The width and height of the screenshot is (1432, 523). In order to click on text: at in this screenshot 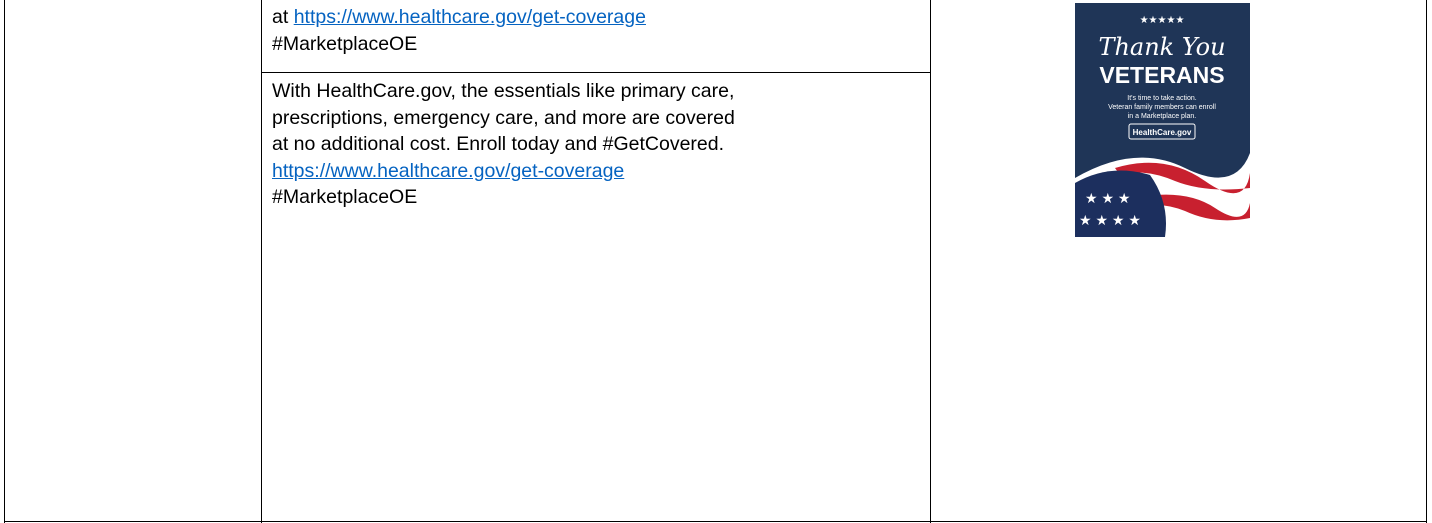, I will do `click(283, 17)`.